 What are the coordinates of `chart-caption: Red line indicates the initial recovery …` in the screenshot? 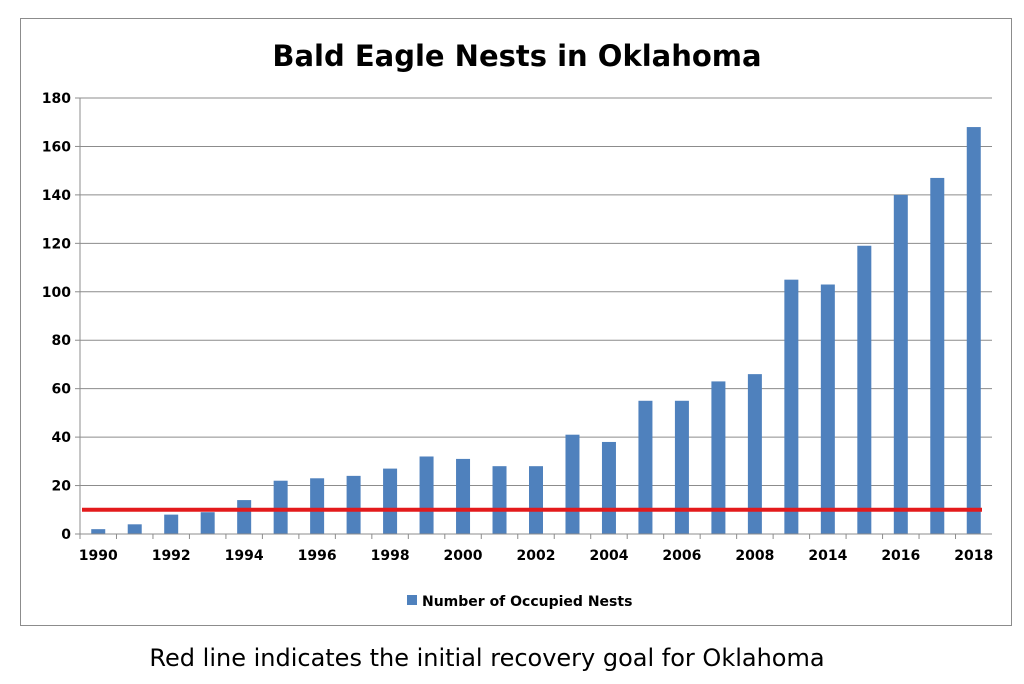 It's located at (487, 658).